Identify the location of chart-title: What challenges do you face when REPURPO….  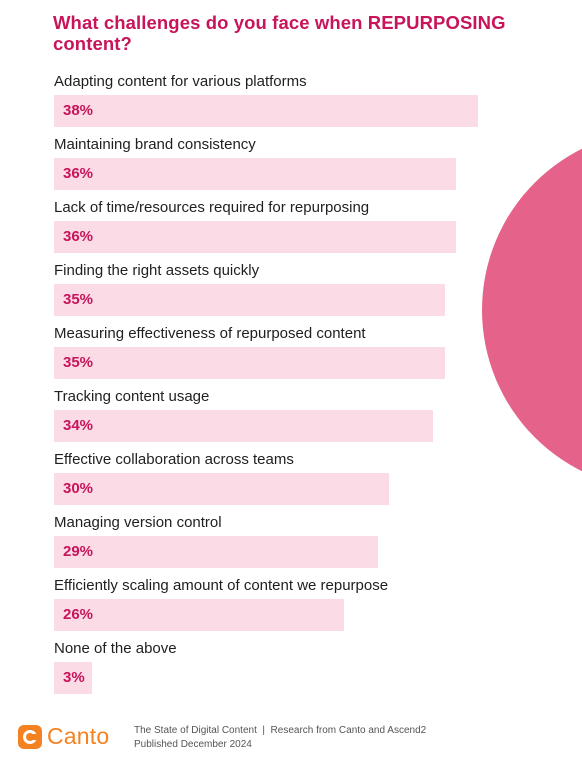
(279, 33).